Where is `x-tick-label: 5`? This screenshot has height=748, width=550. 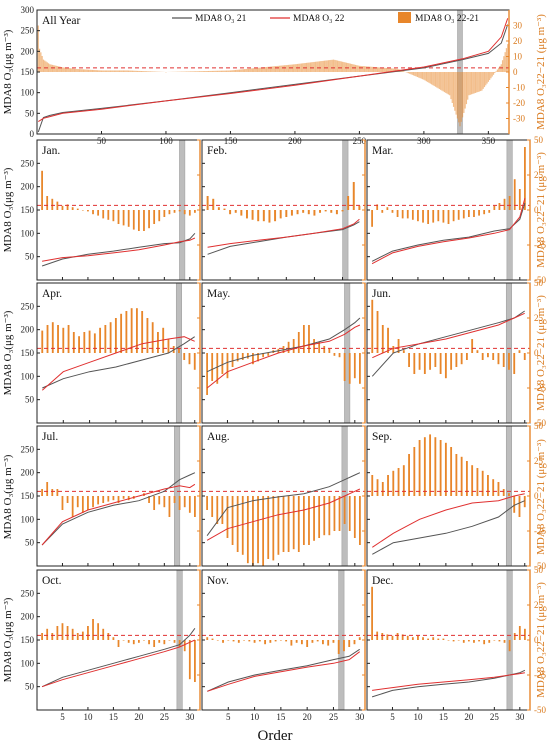
x-tick-label: 5 is located at coordinates (392, 717).